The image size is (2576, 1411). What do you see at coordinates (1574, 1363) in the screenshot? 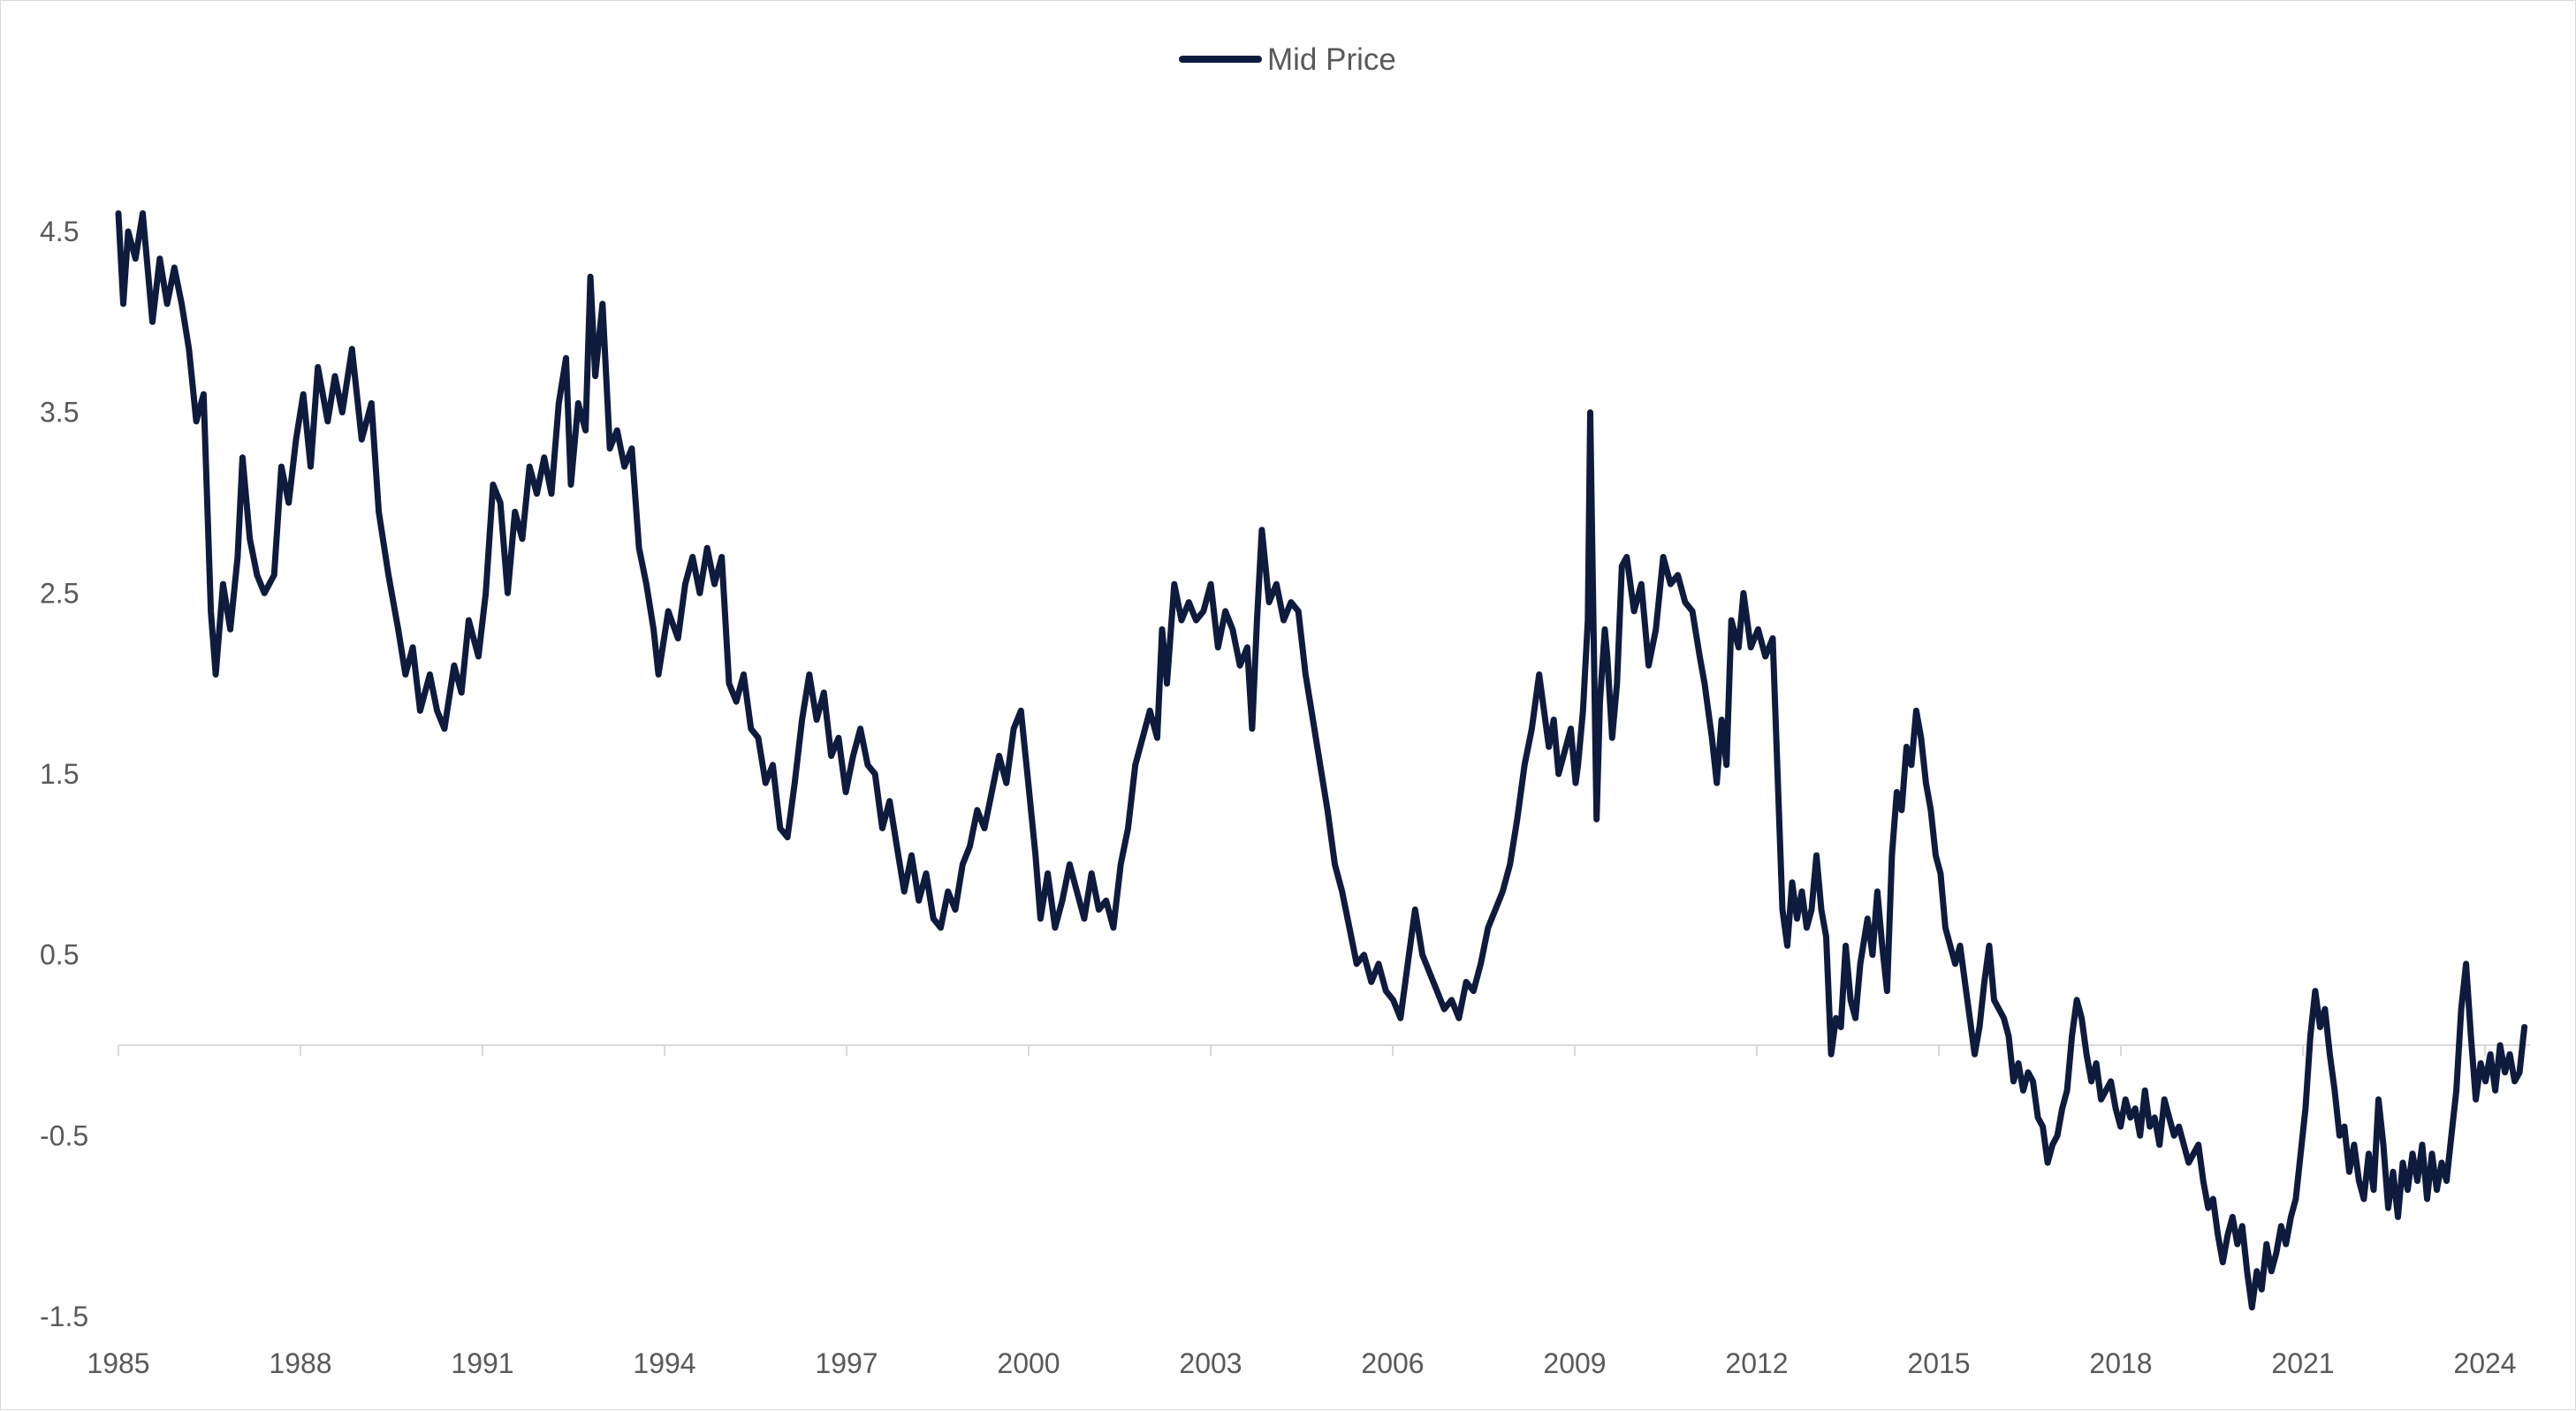
I see `x-tick-label: 2009` at bounding box center [1574, 1363].